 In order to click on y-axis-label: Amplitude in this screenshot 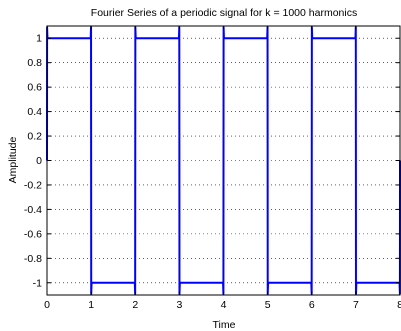, I will do `click(13, 160)`.